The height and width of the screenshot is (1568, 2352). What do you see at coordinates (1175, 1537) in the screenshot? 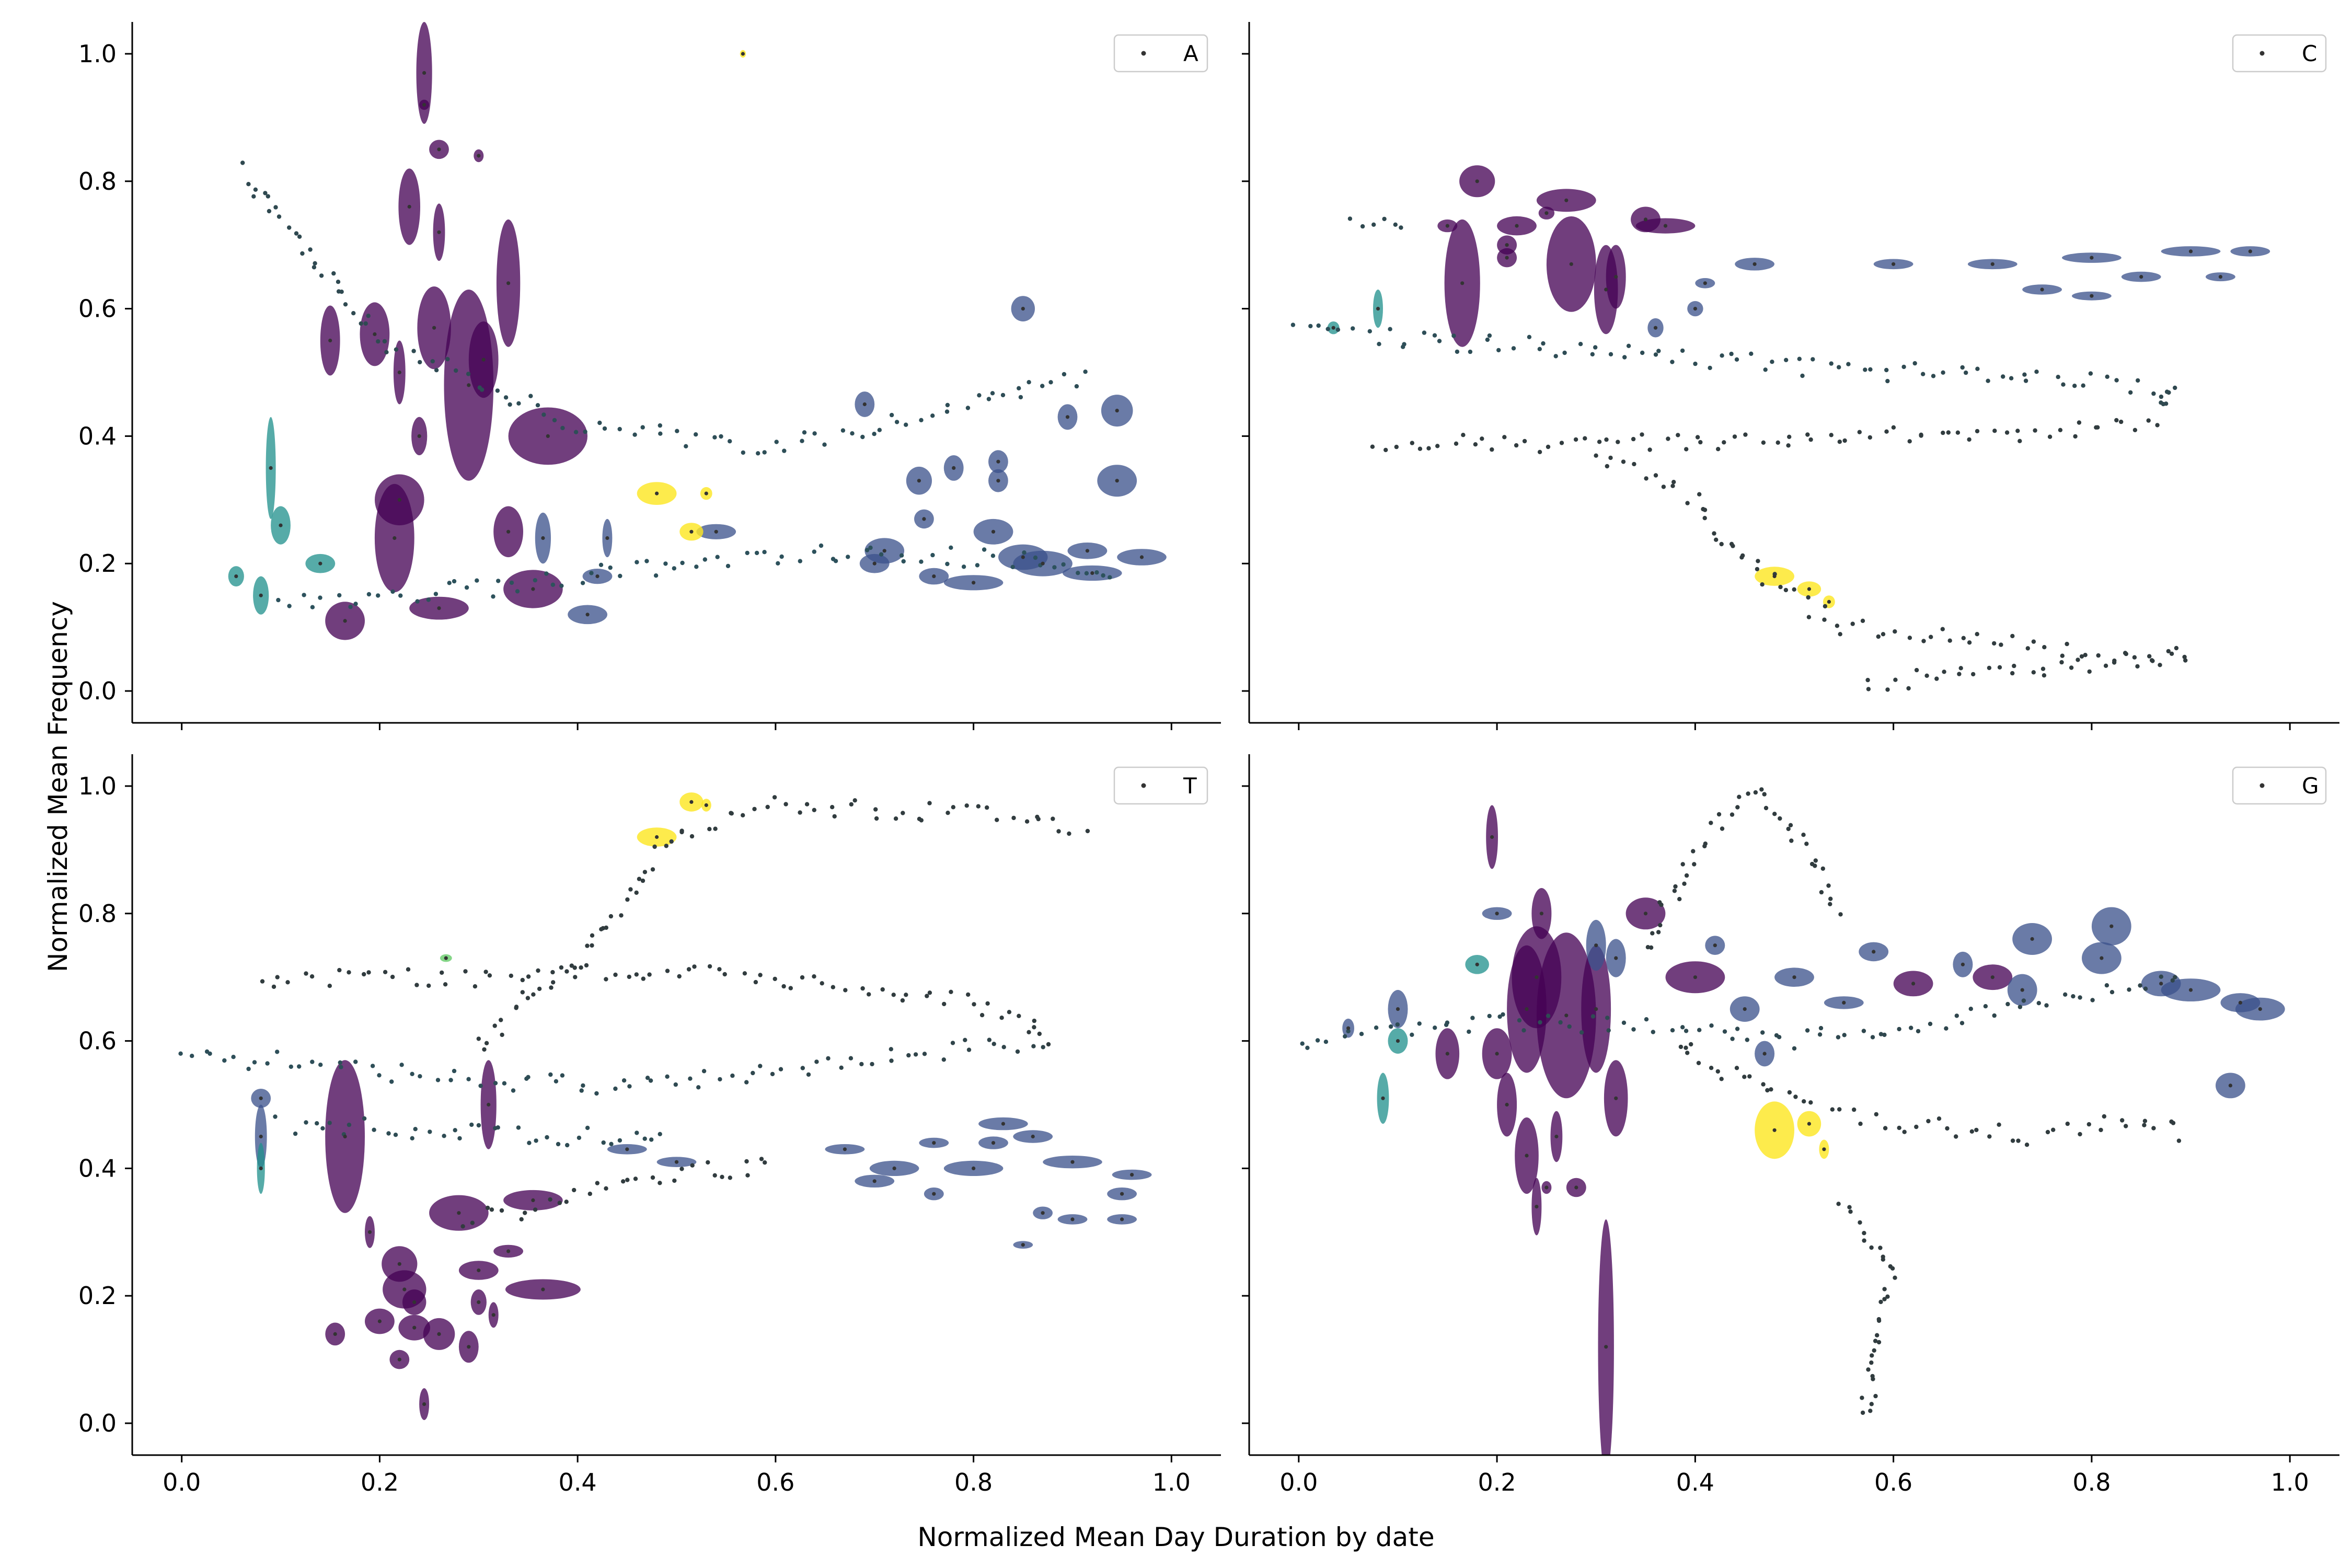
I see `x-axis-label: Normalized Mean Day Duration by date` at bounding box center [1175, 1537].